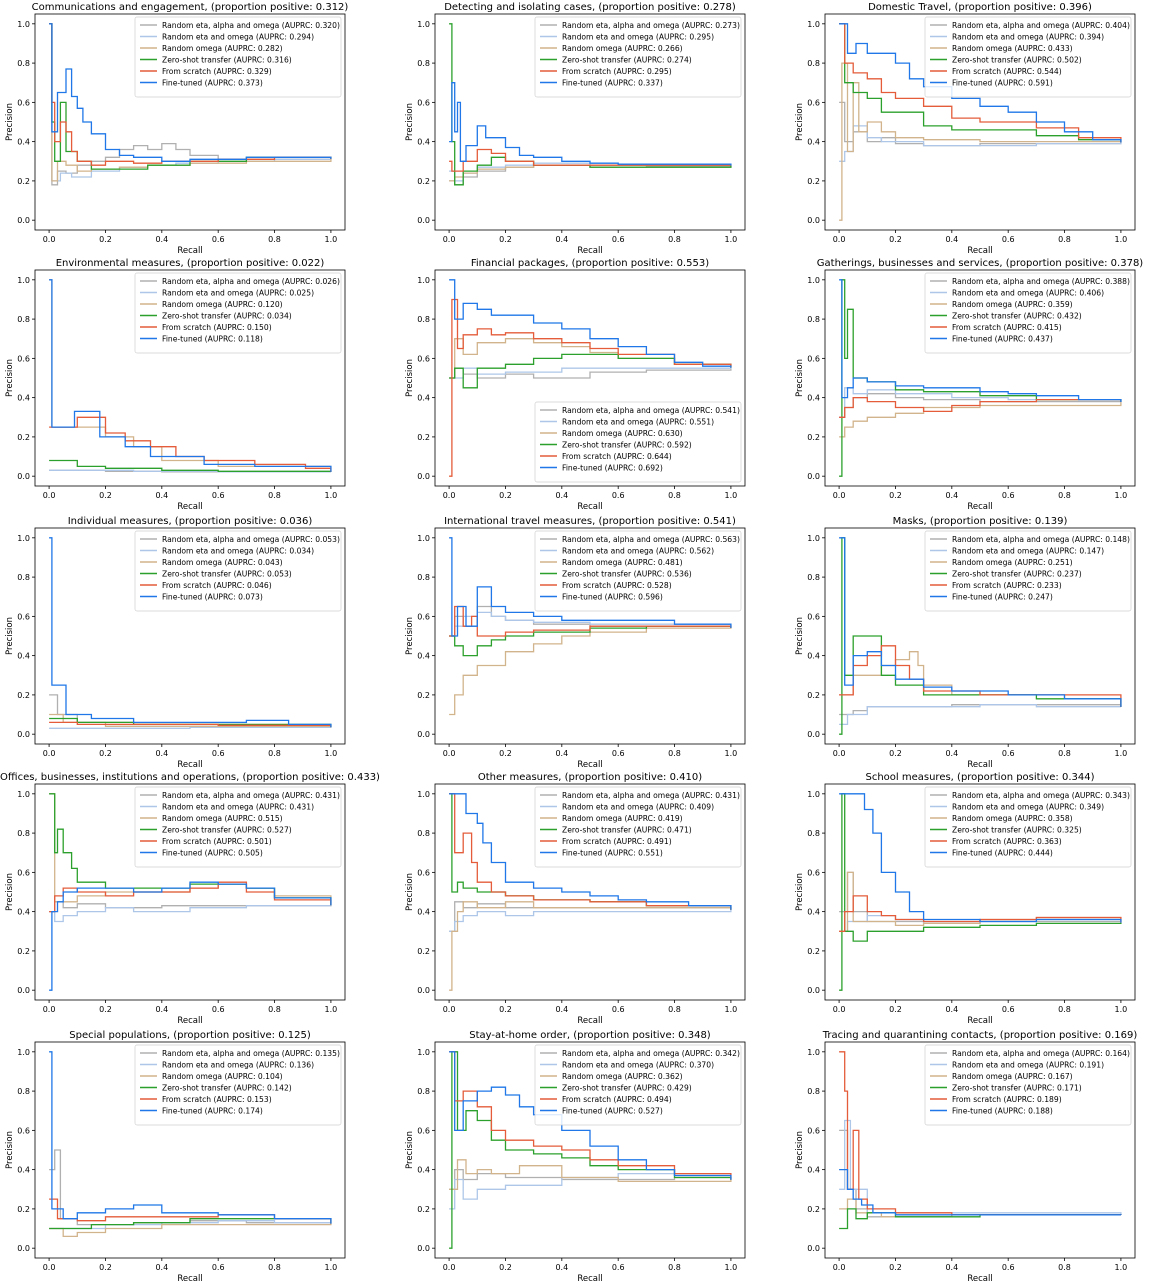  Describe the element at coordinates (217, 327) in the screenshot. I see `legend-label: From scratch (AUPRC: 0.150)` at that location.